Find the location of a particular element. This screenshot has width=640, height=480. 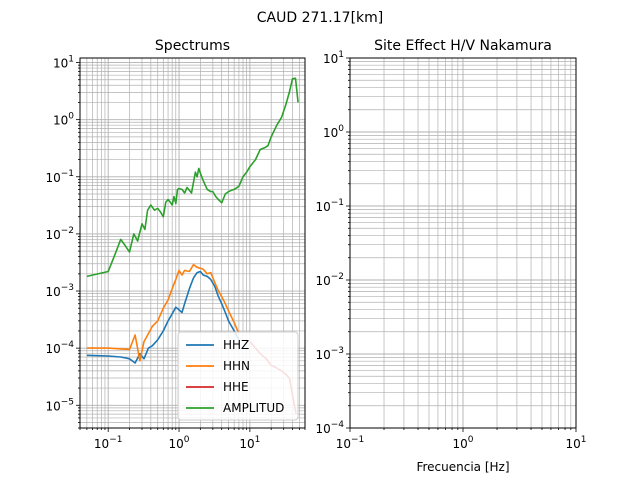

legend-label: HHE is located at coordinates (236, 387).